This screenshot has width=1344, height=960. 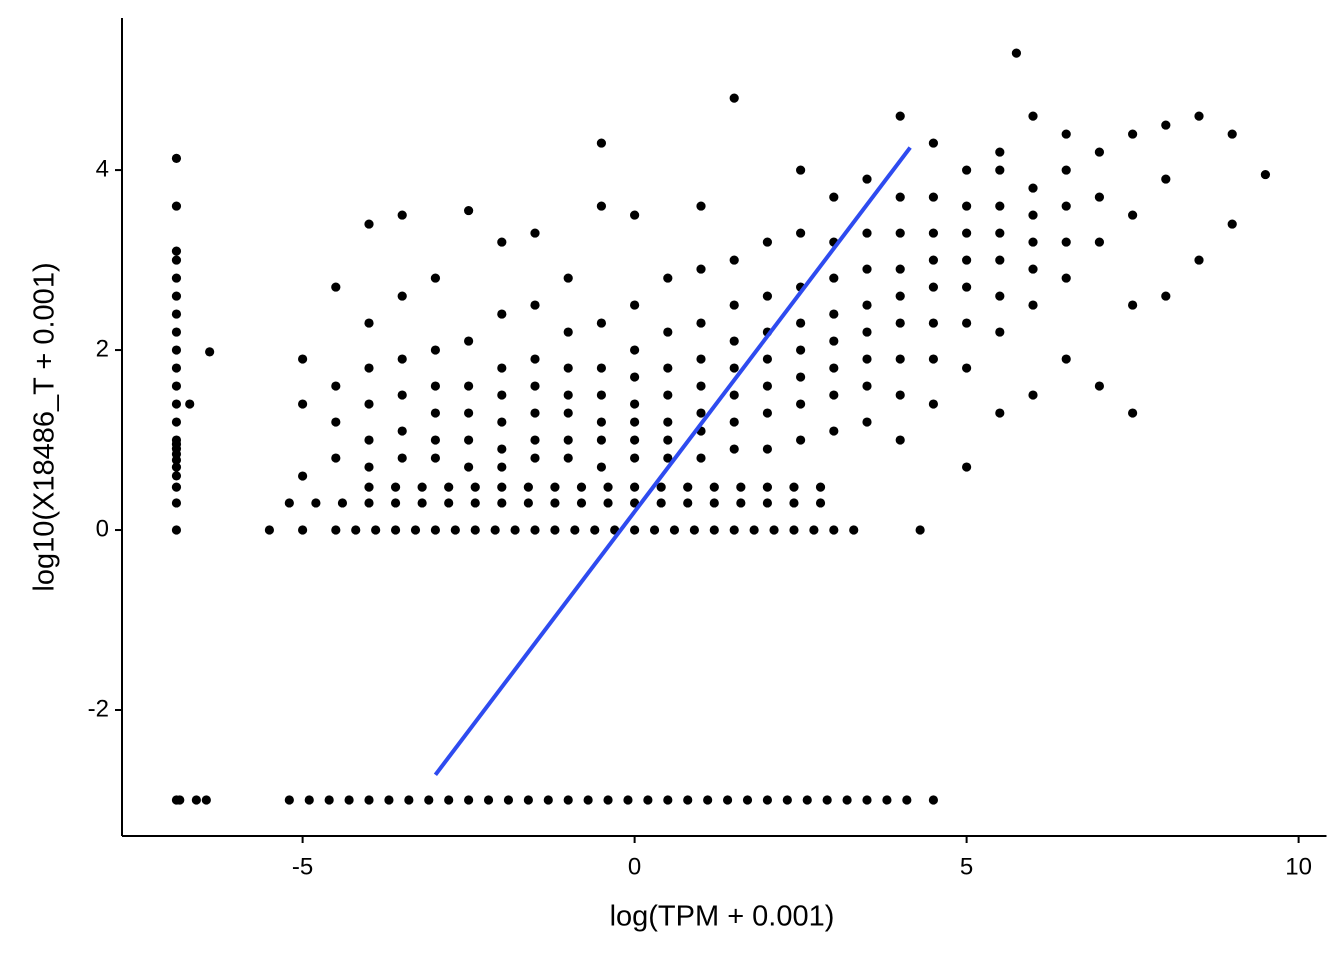 I want to click on y-tick-label: 4, so click(x=102, y=168).